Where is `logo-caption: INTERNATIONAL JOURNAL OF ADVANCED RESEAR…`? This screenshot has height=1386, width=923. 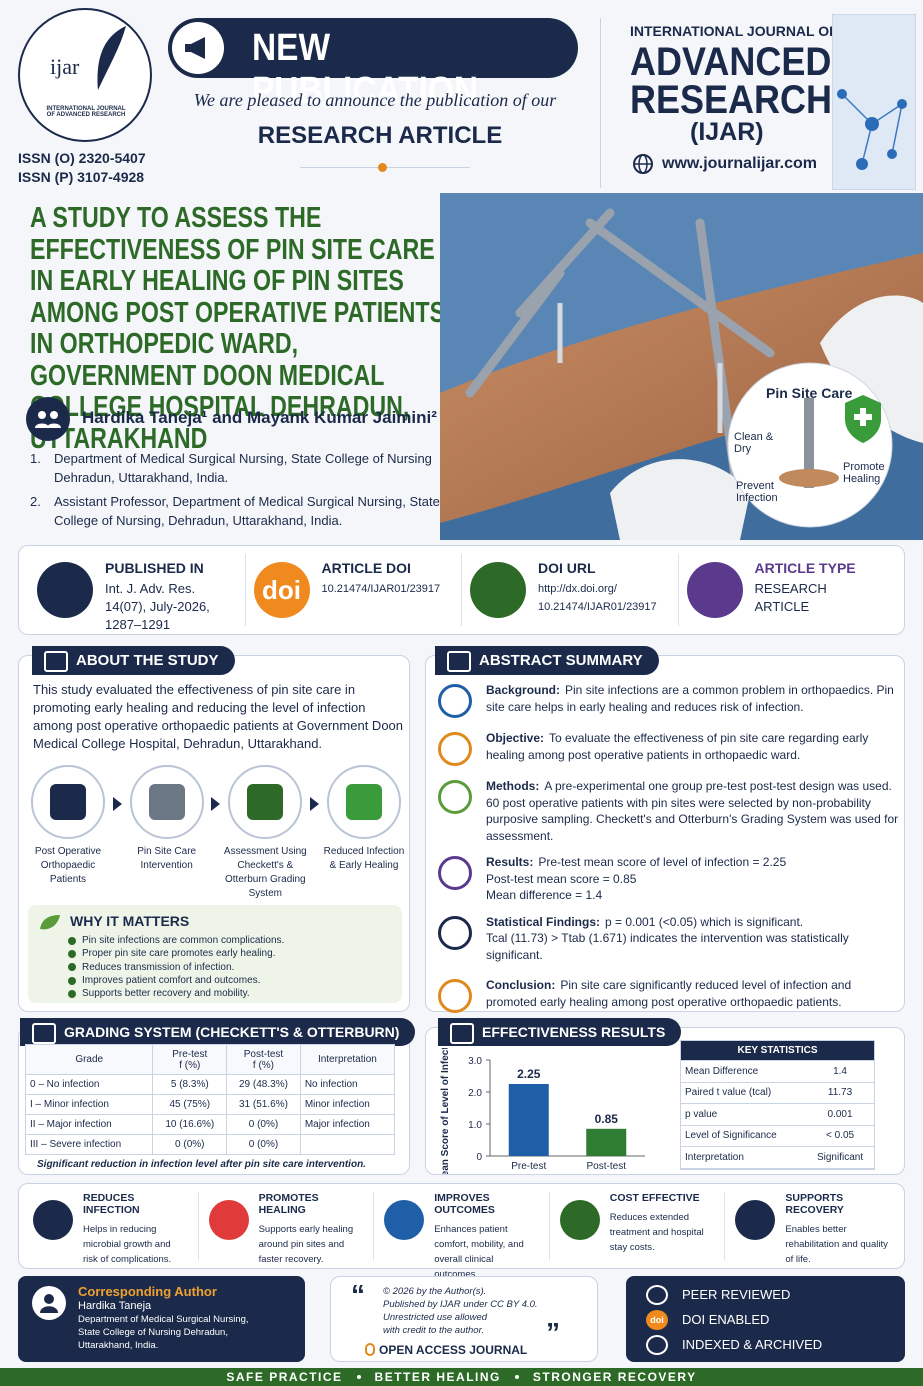
logo-caption: INTERNATIONAL JOURNAL OF ADVANCED RESEAR… is located at coordinates (86, 112).